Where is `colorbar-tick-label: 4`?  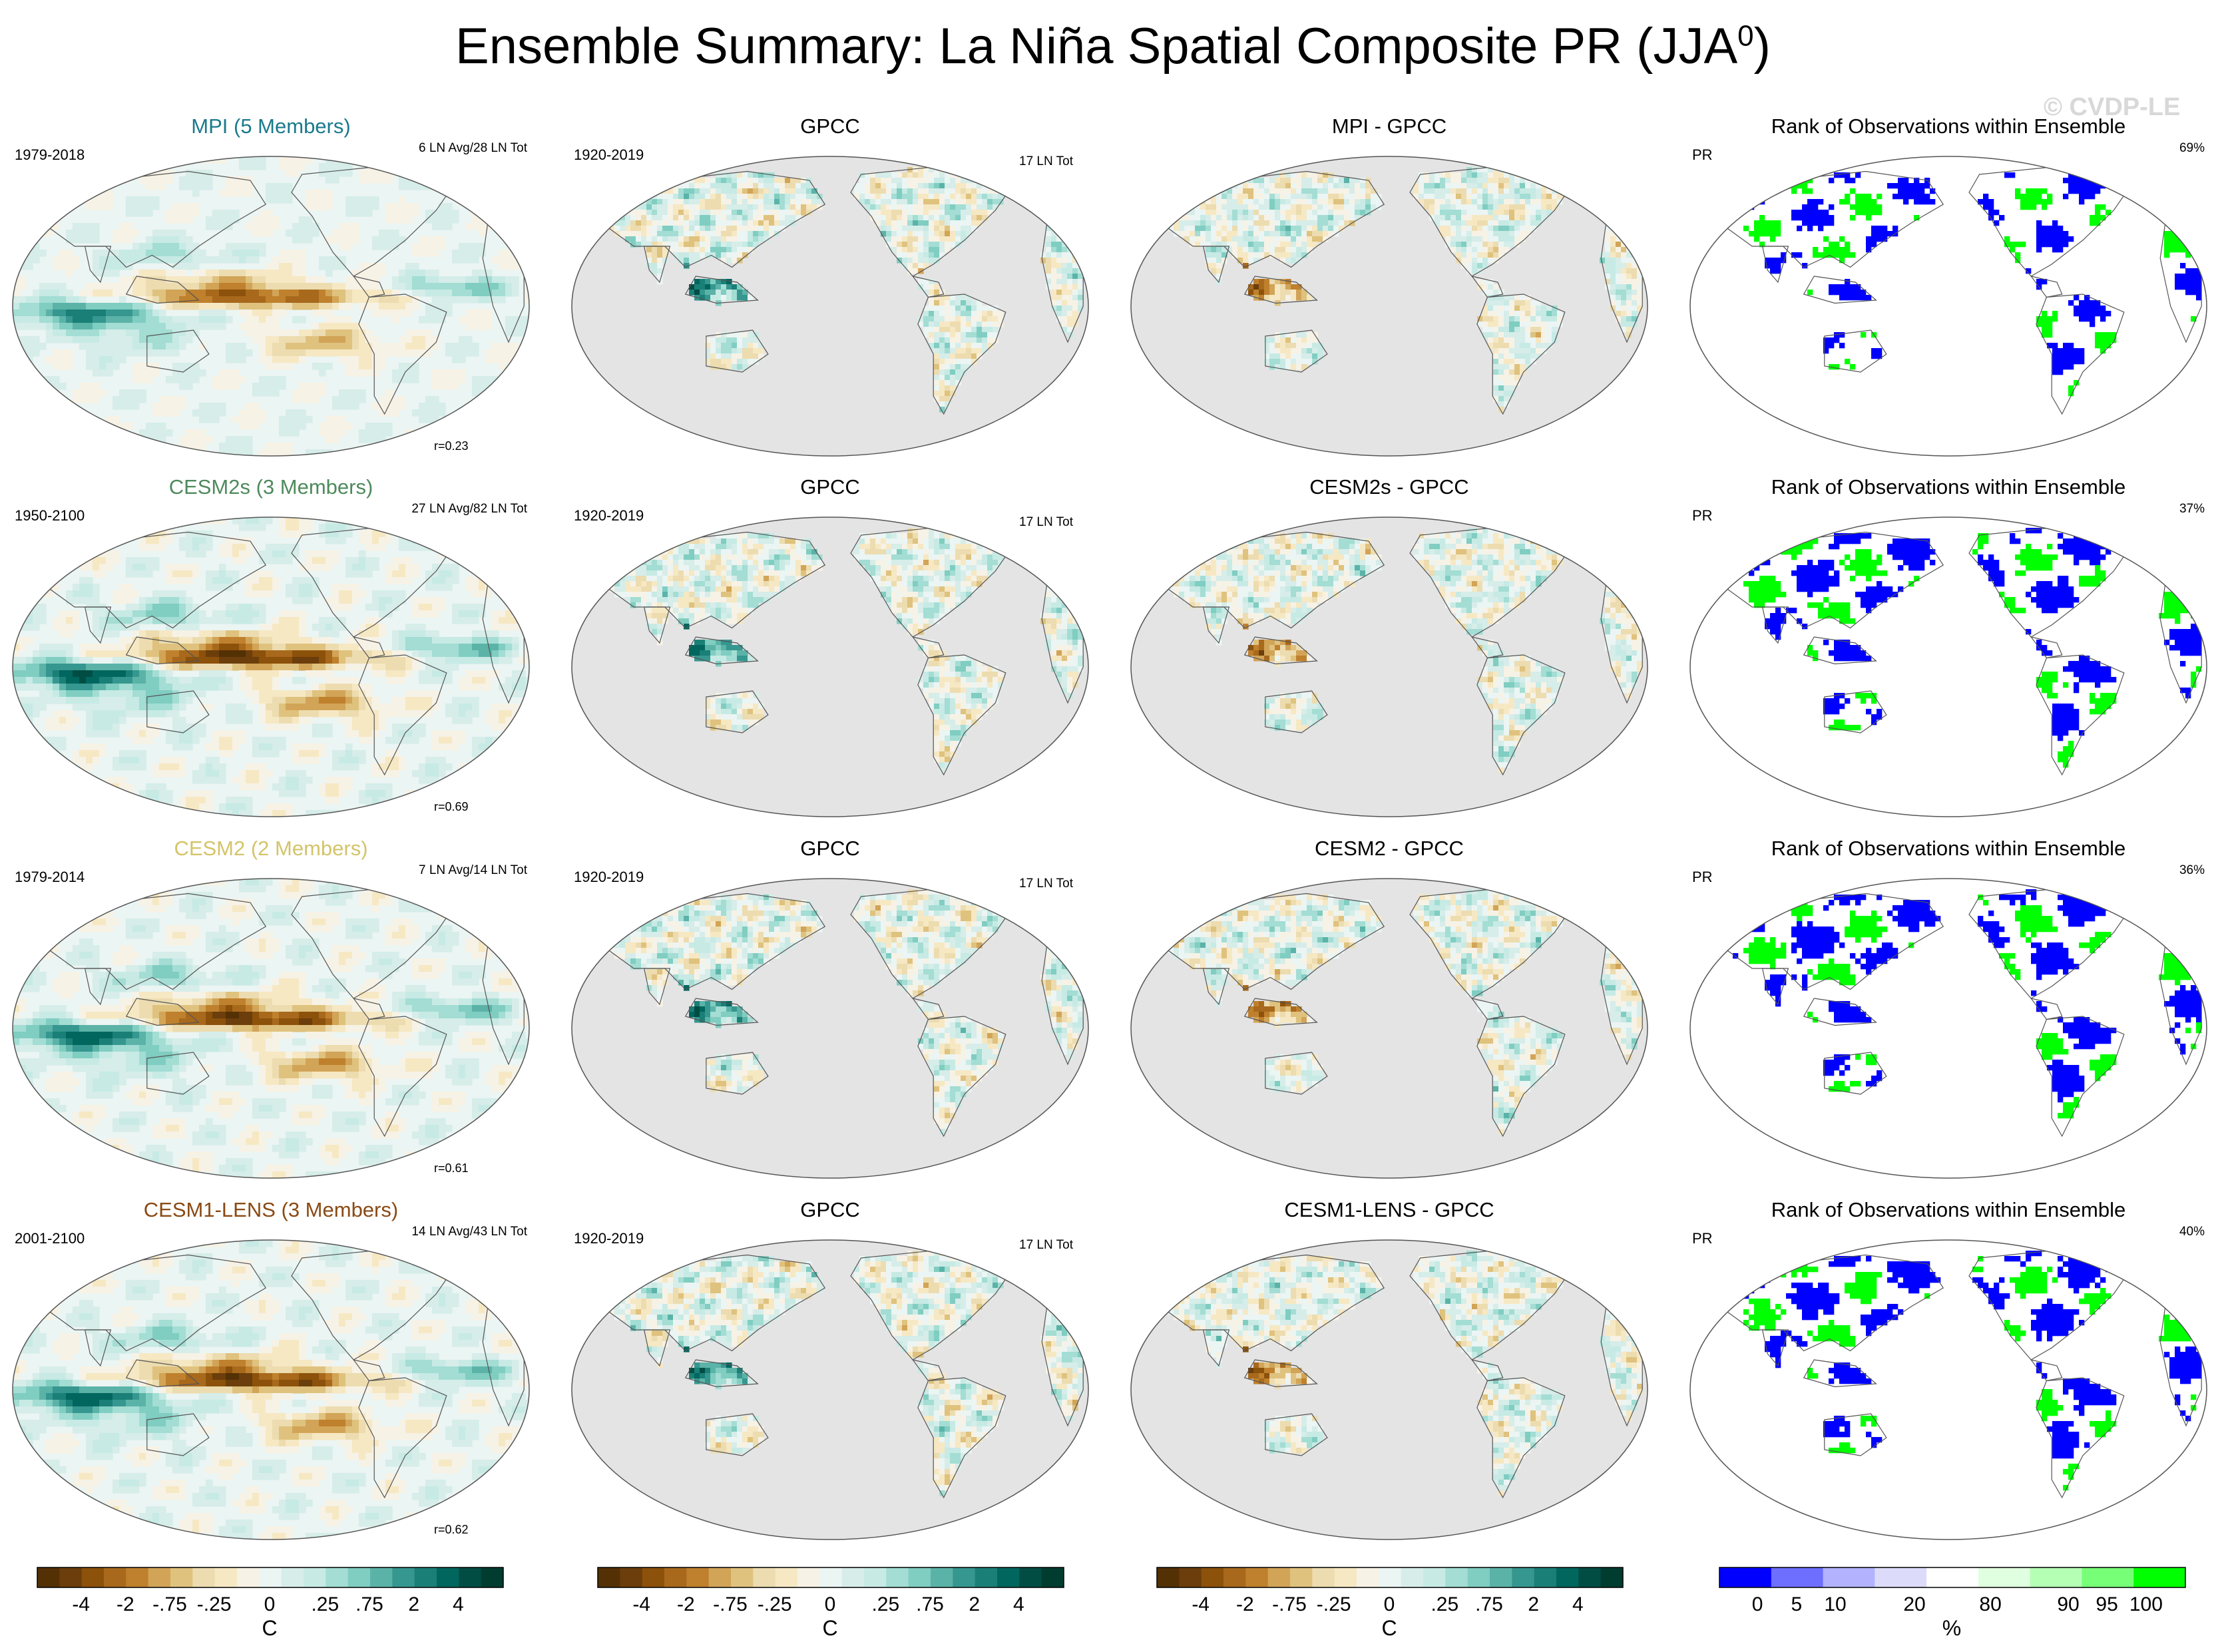 colorbar-tick-label: 4 is located at coordinates (459, 1604).